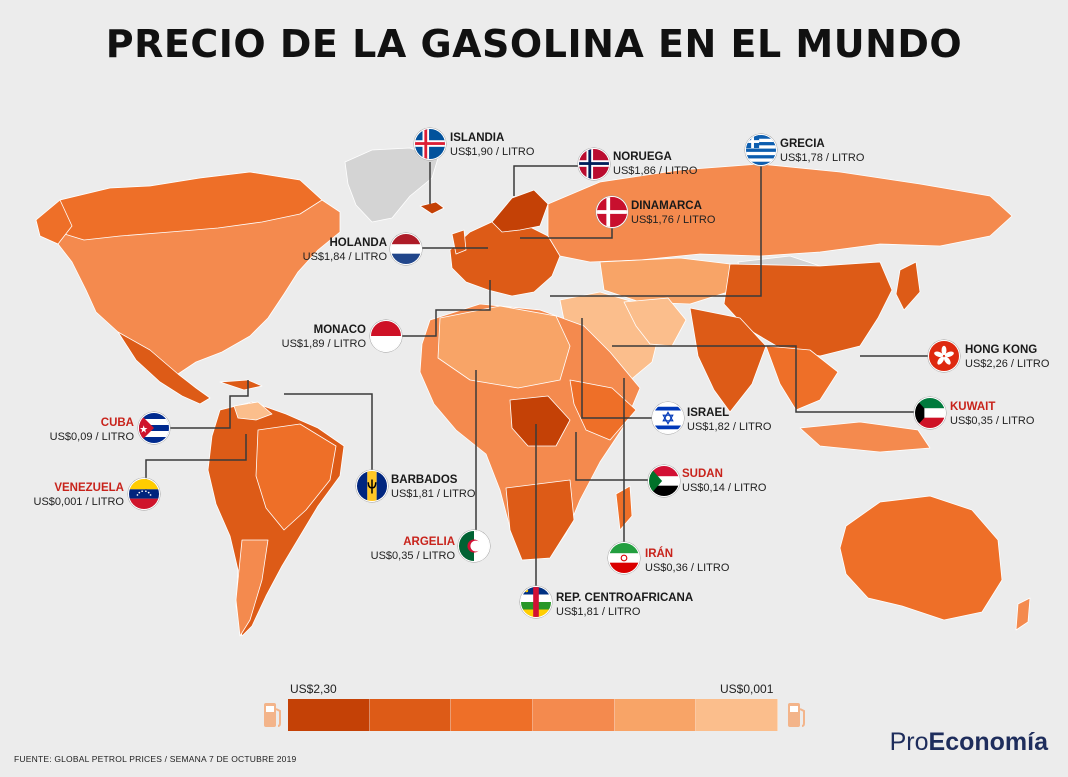 Image resolution: width=1068 pixels, height=777 pixels. I want to click on hongkong-flag-icon, so click(944, 356).